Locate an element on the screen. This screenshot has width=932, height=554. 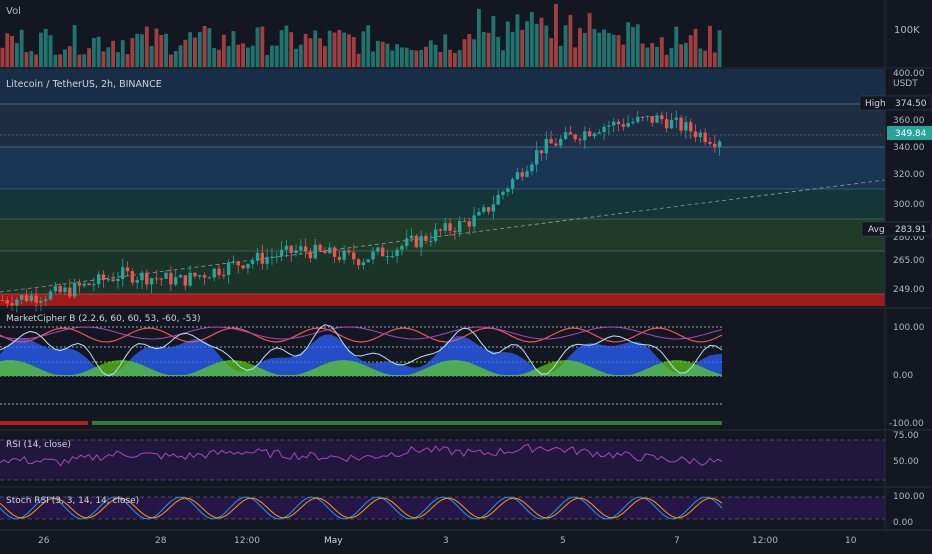
rsi-tick-0: 75.00 is located at coordinates (906, 436).